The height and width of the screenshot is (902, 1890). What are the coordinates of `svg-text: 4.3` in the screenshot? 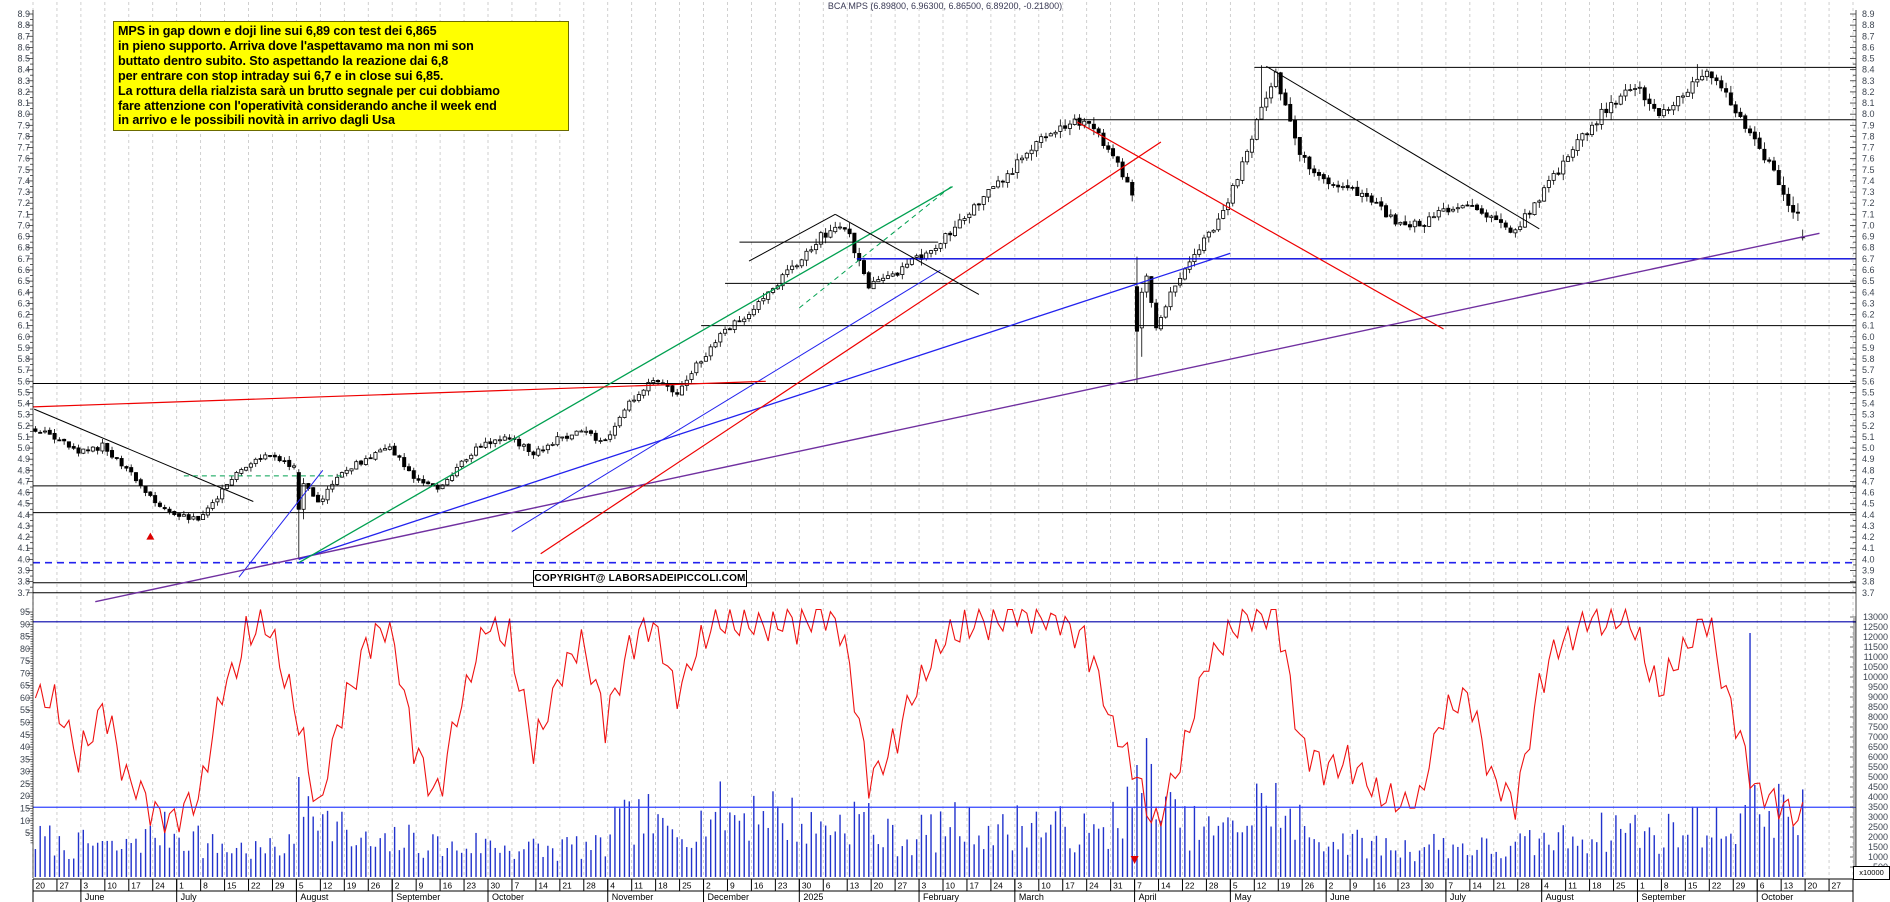 It's located at (23, 526).